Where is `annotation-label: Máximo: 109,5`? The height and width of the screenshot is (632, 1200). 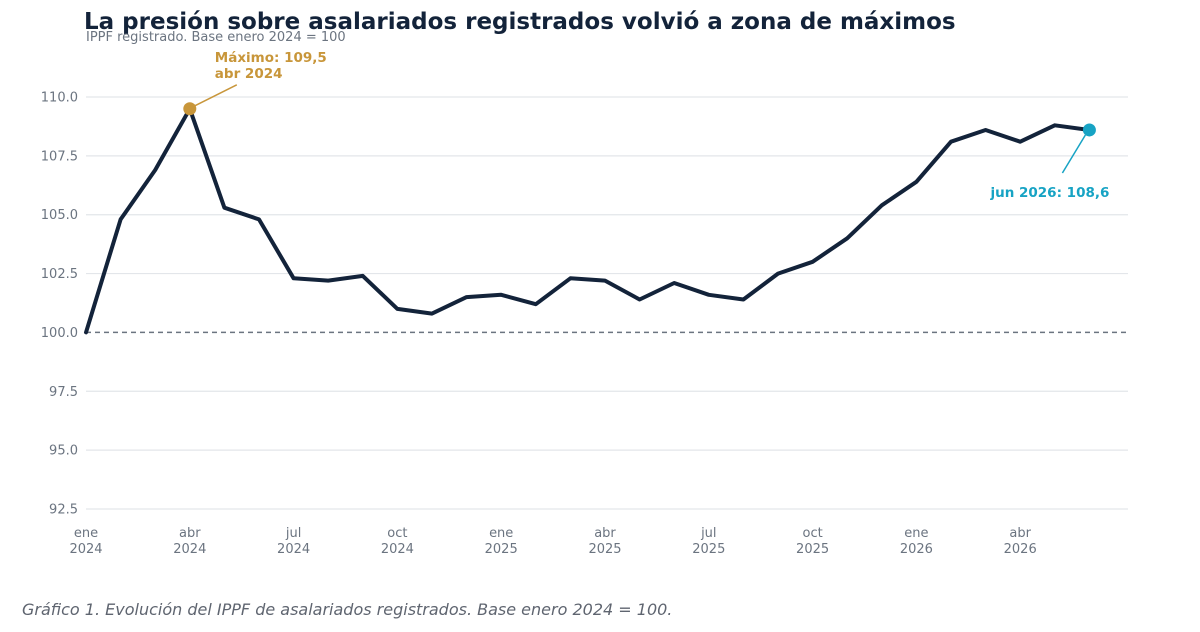 annotation-label: Máximo: 109,5 is located at coordinates (271, 58).